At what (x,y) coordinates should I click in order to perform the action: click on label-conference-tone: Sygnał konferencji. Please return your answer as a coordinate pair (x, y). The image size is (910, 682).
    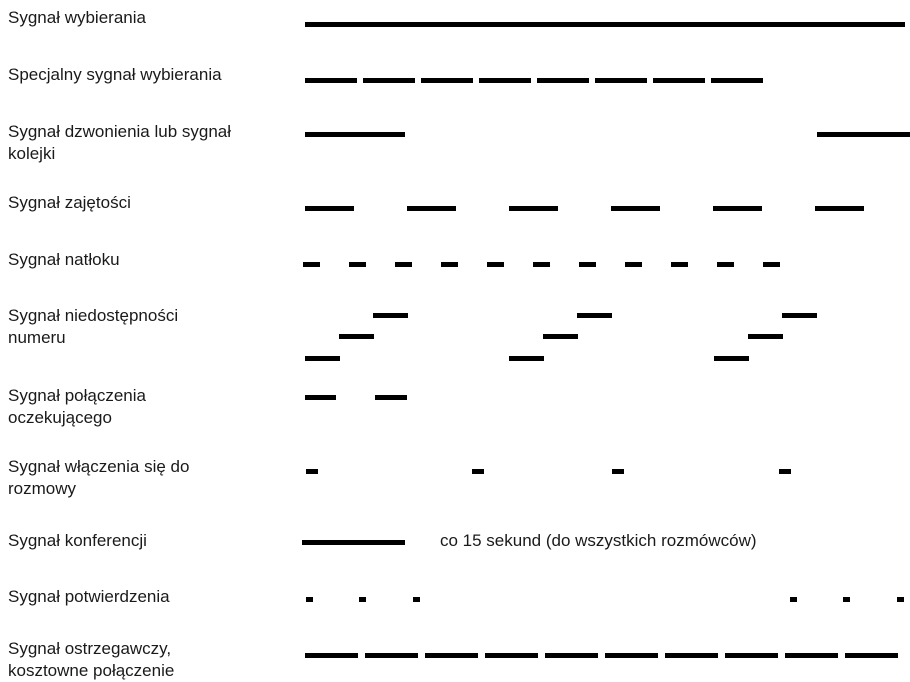
    Looking at the image, I should click on (77, 540).